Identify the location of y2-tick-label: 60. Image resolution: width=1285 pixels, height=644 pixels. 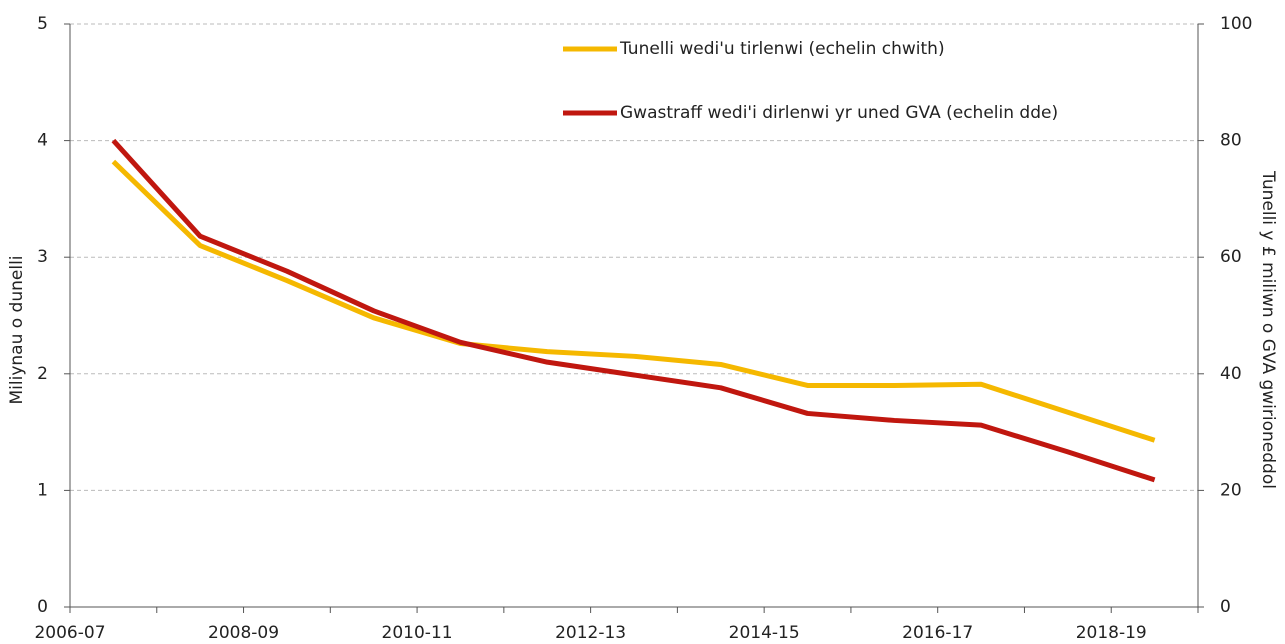
(1231, 257).